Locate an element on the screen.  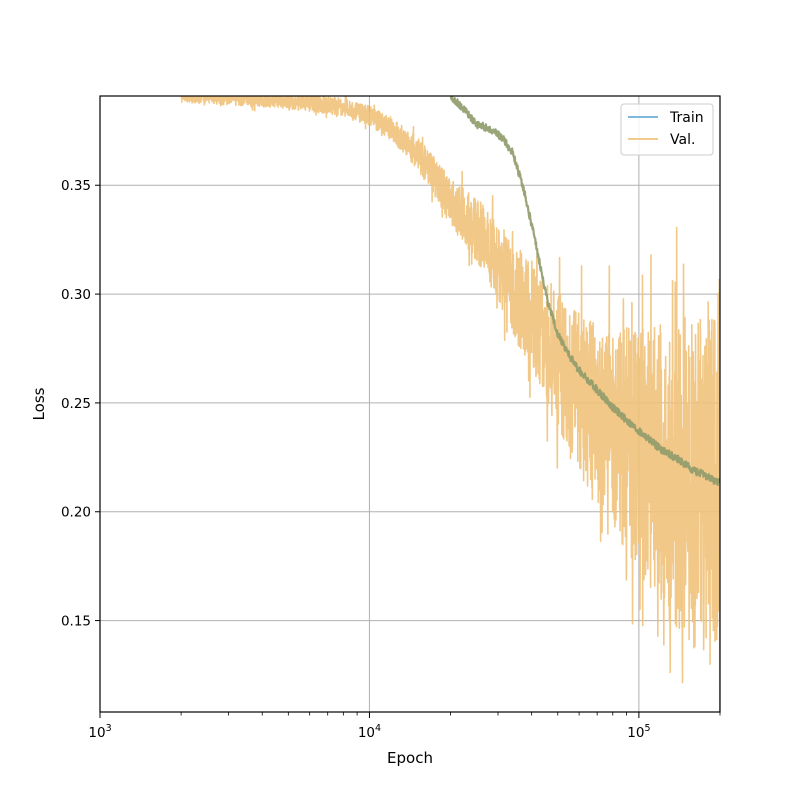
x-tick-label: 10⁵ is located at coordinates (638, 732).